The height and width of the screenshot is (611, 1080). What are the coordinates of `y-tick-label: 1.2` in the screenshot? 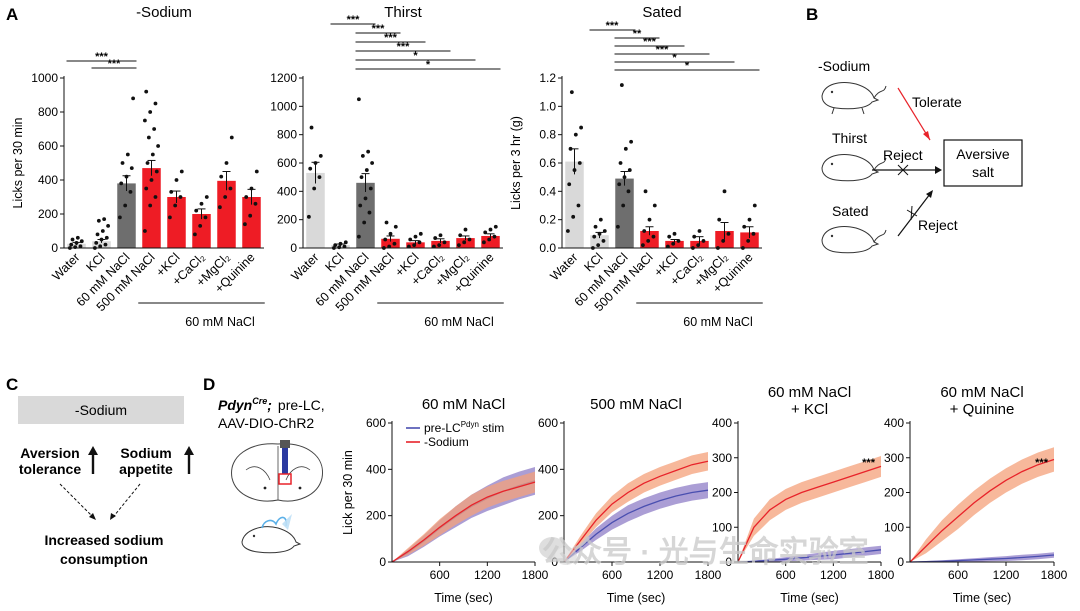 It's located at (547, 78).